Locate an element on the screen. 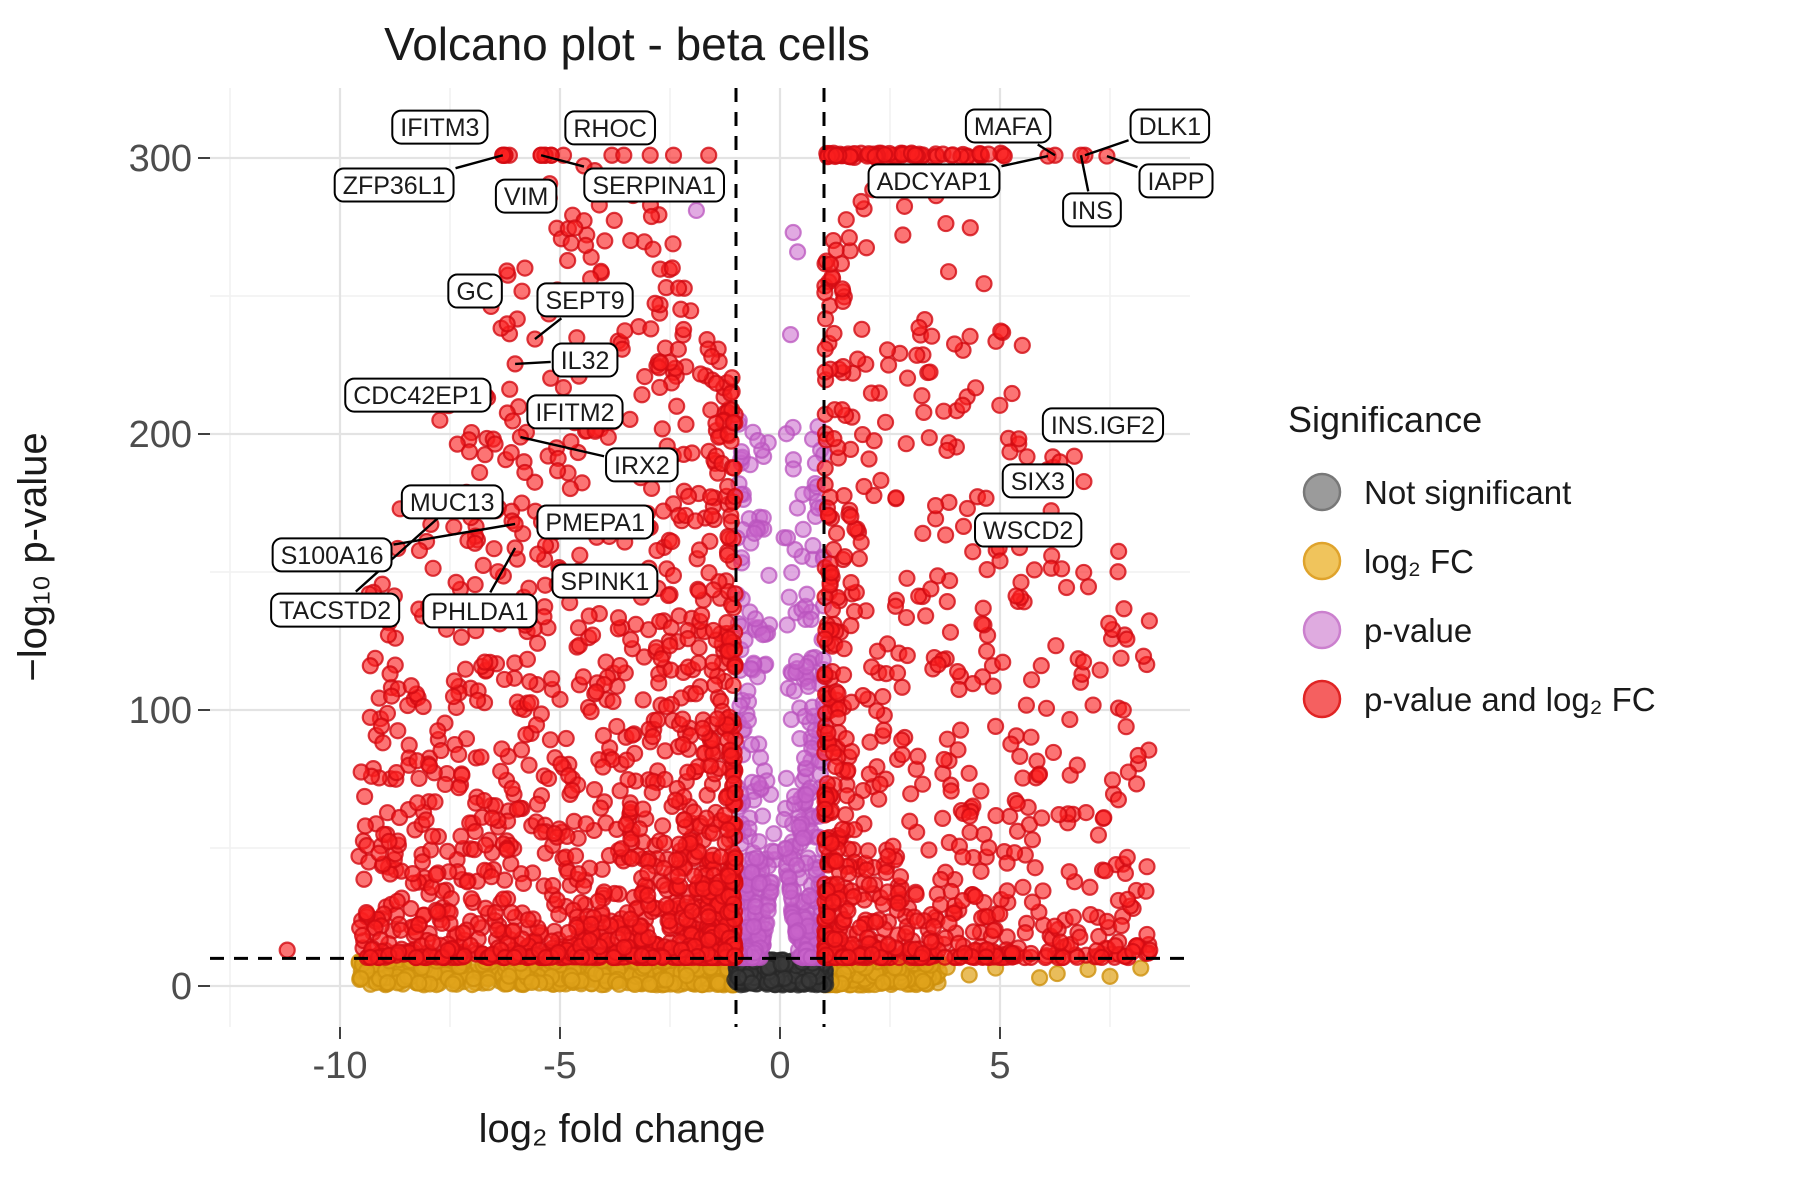 The width and height of the screenshot is (1800, 1200). leader-line-IL32 is located at coordinates (533, 363).